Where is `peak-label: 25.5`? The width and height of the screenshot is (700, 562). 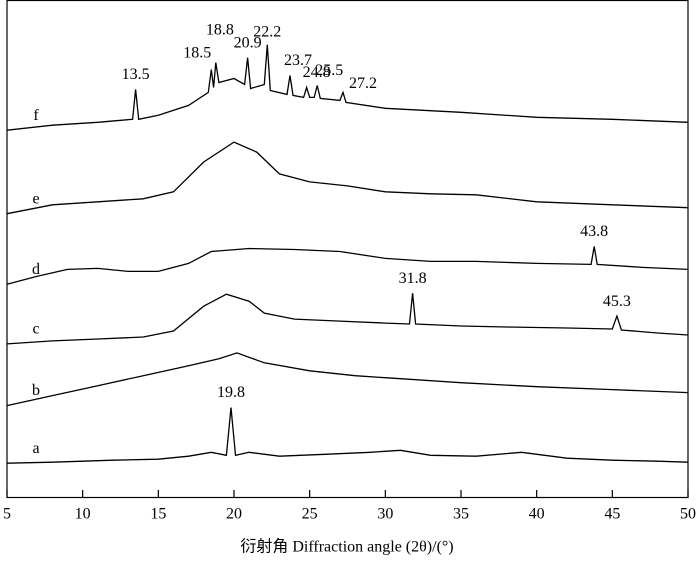
peak-label: 25.5 is located at coordinates (329, 70).